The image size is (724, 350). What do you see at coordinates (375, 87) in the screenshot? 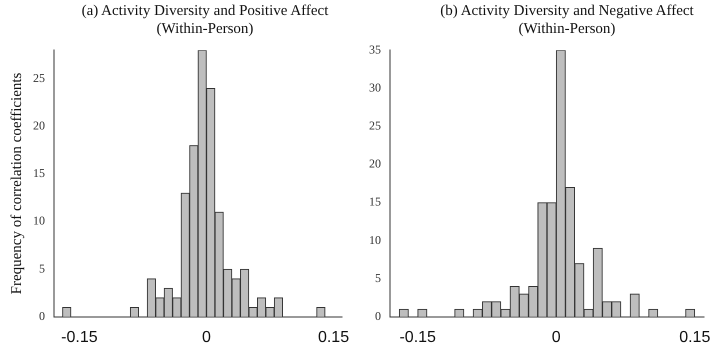
I see `y-tick-label: 30` at bounding box center [375, 87].